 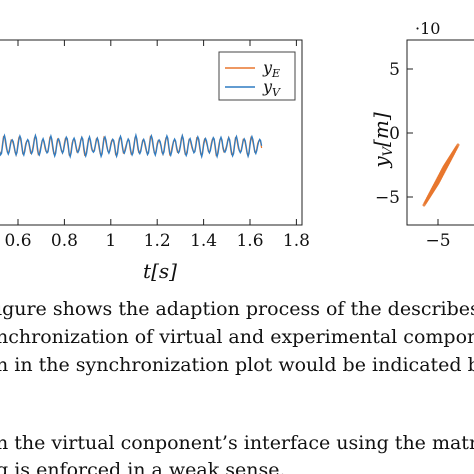 I want to click on chart2-x-ticks: −5, so click(x=438, y=235).